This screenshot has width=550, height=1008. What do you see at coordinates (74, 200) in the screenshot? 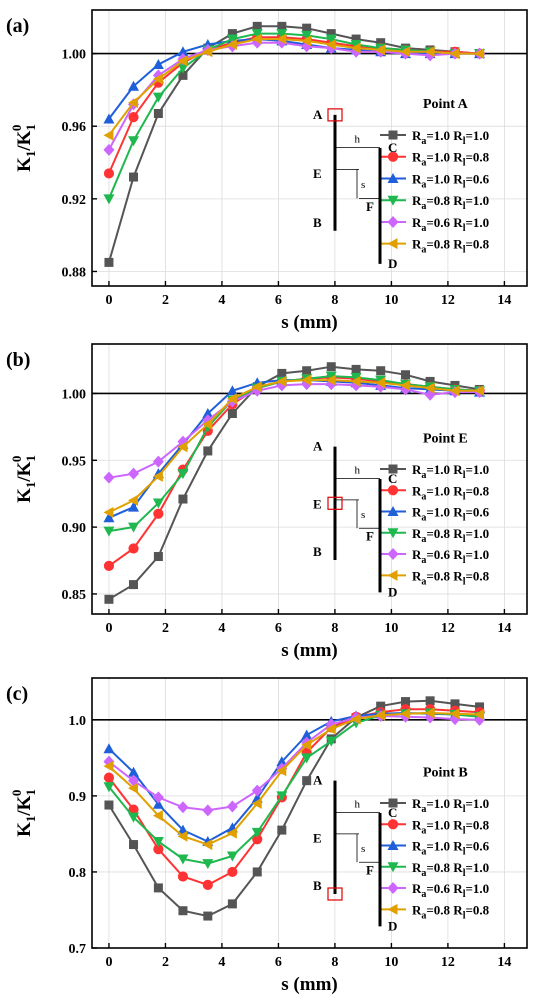
I see `y-tick-label: 0.92` at bounding box center [74, 200].